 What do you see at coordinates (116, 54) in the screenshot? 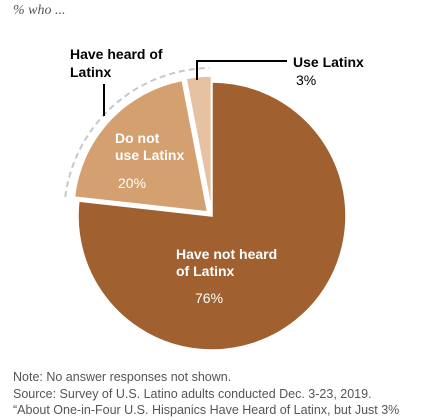
I see `label-have-heard-line-1: Have heard of` at bounding box center [116, 54].